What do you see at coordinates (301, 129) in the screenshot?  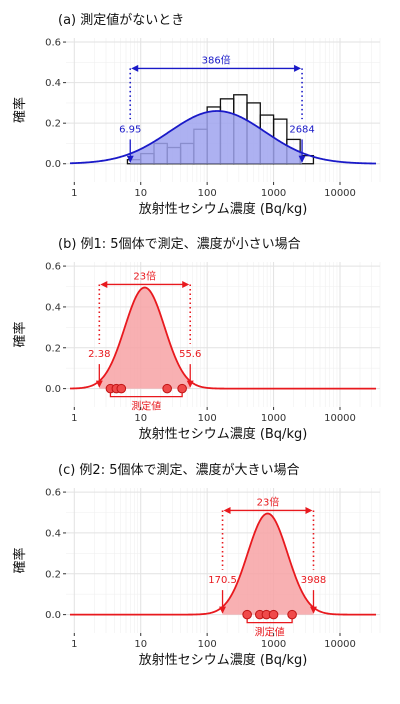 I see `interval-high-label: 2684` at bounding box center [301, 129].